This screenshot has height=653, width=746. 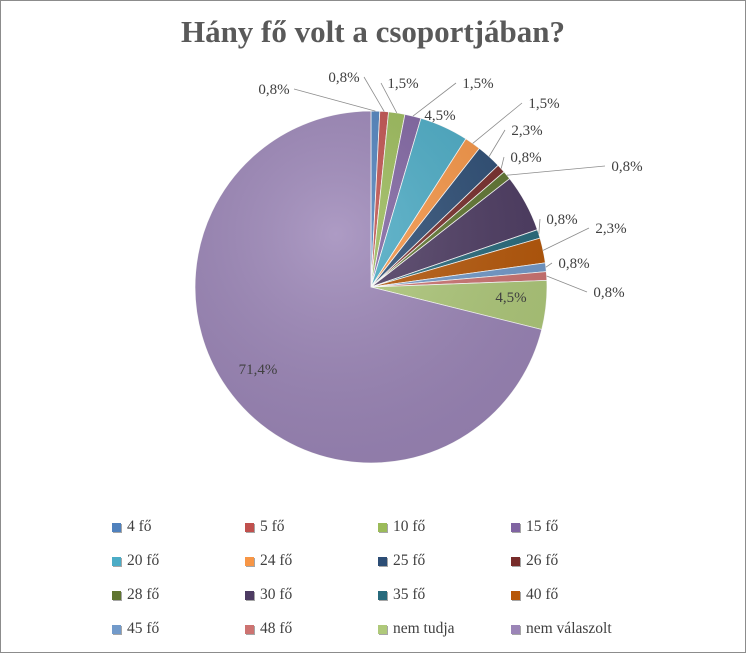 I want to click on legend-label: 4 fő, so click(x=139, y=526).